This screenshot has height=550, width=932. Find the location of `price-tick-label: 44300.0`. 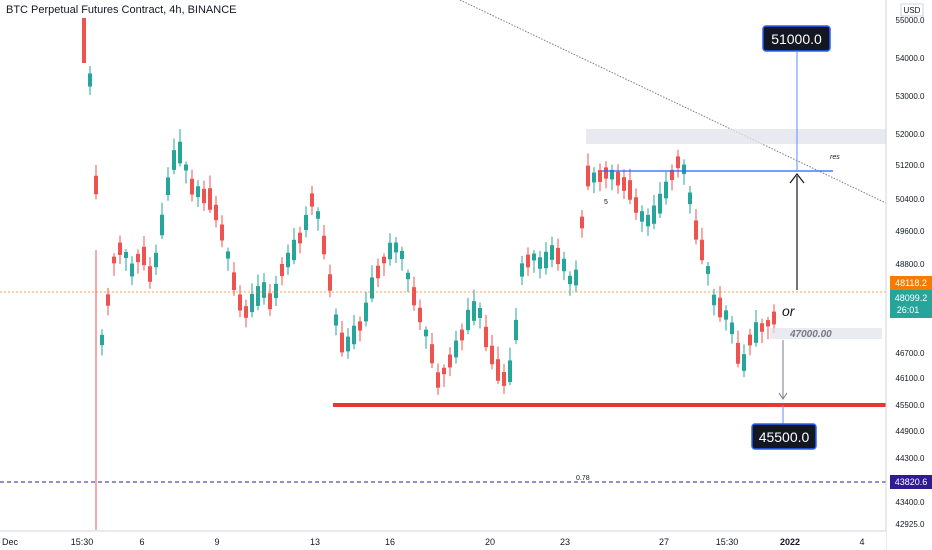

price-tick-label: 44300.0 is located at coordinates (910, 458).